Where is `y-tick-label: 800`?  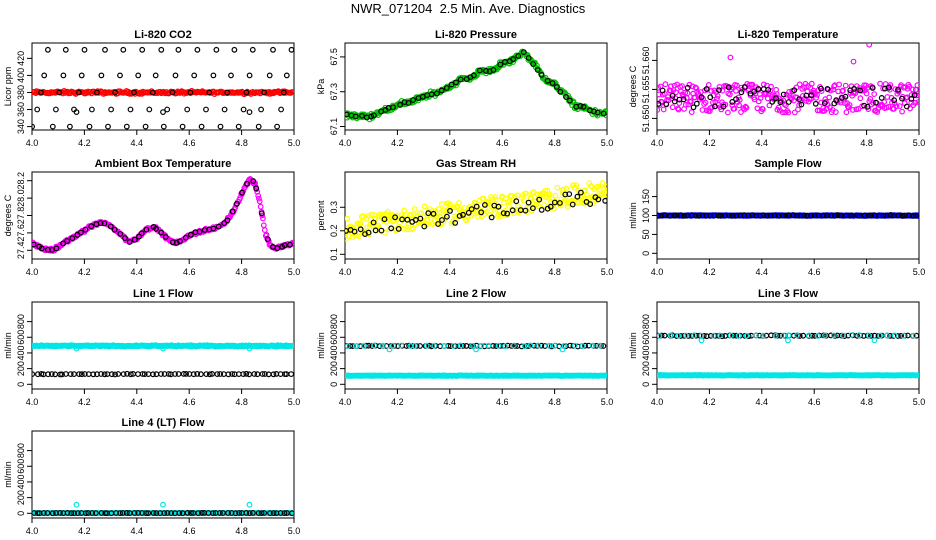
y-tick-label: 800 is located at coordinates (21, 321).